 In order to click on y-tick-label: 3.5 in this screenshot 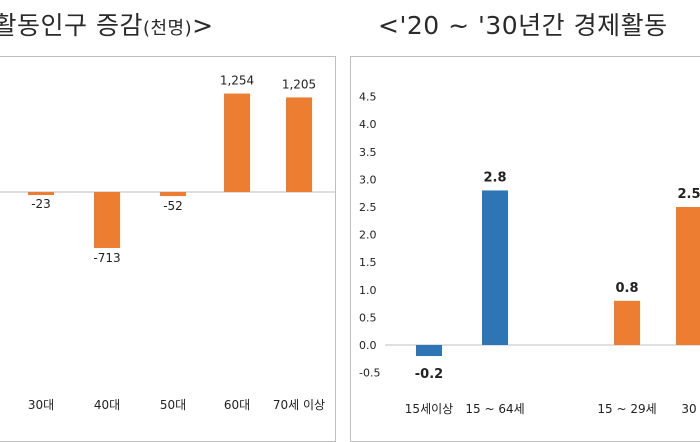, I will do `click(368, 152)`.